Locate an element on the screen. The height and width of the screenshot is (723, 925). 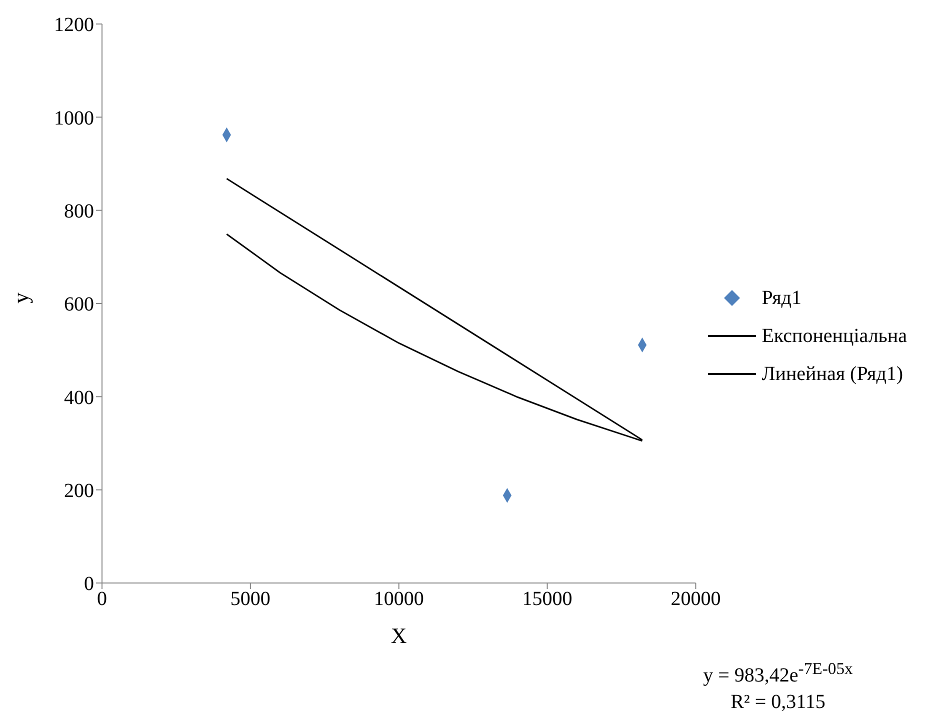
text: y = 983,42e$^{-7E-05x}$ is located at coordinates (778, 673).